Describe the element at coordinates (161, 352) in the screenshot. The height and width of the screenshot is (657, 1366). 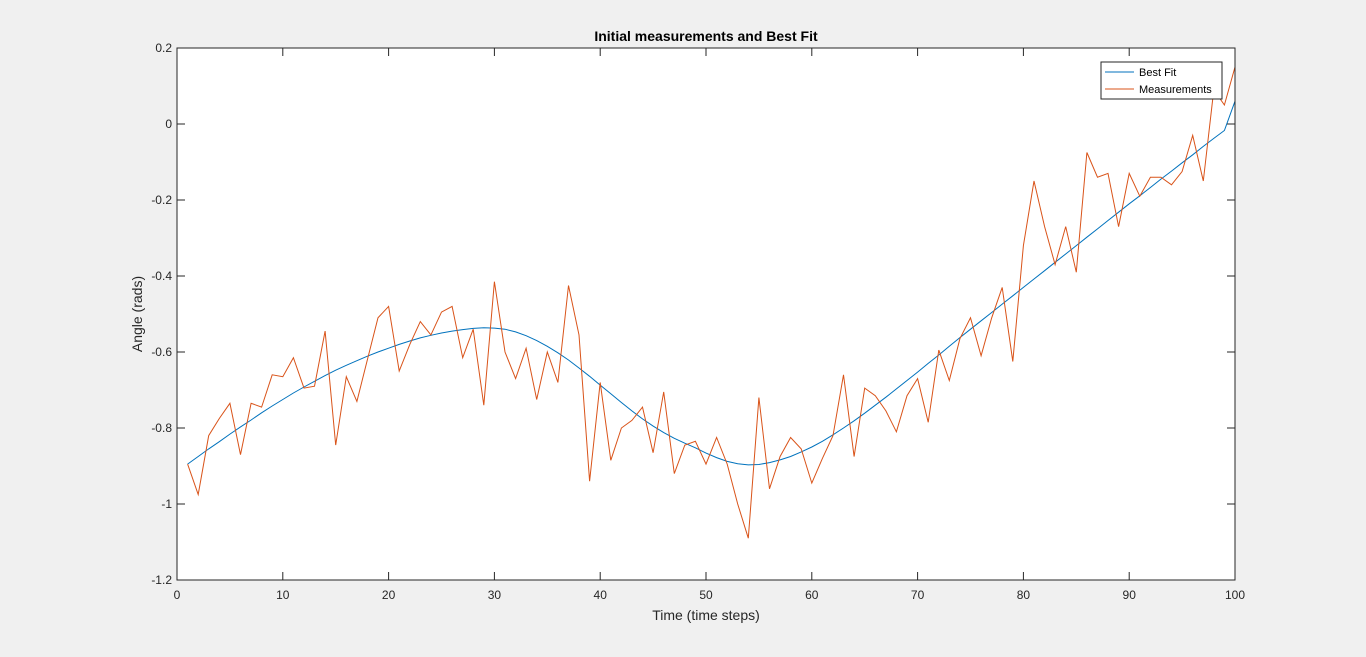
I see `y-tick-label: -0.6` at that location.